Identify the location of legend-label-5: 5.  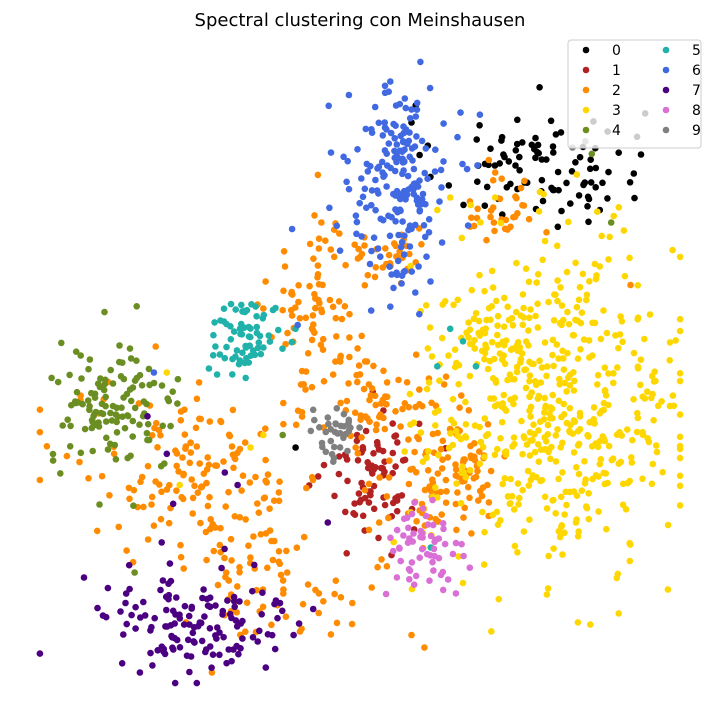
(696, 51).